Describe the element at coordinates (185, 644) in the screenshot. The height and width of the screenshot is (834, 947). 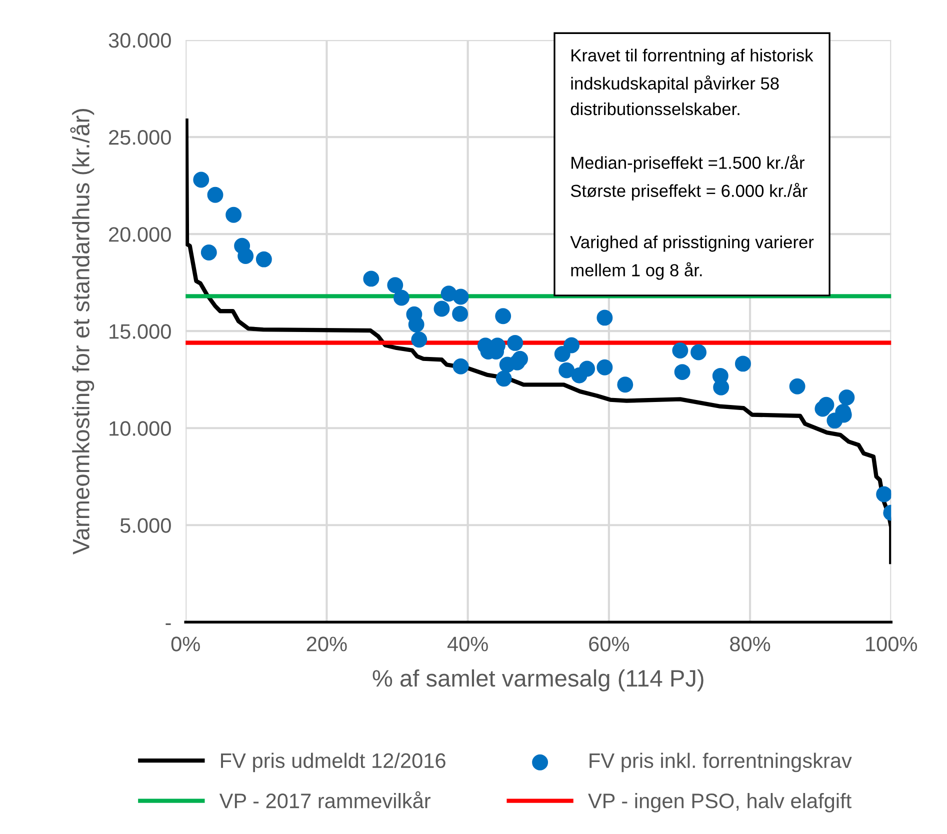
I see `x-tick-label: 0%` at that location.